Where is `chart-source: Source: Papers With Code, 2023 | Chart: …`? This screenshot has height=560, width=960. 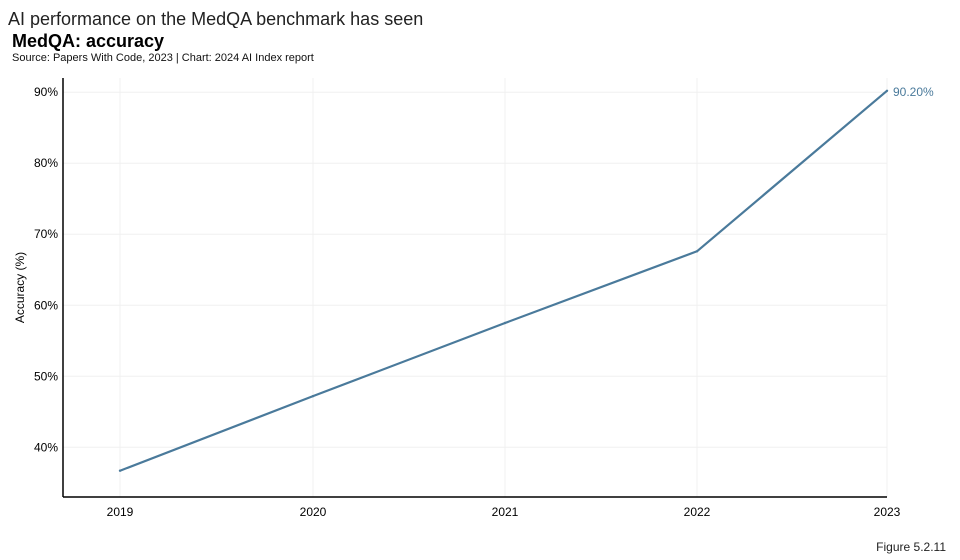
chart-source: Source: Papers With Code, 2023 | Chart: … is located at coordinates (163, 58).